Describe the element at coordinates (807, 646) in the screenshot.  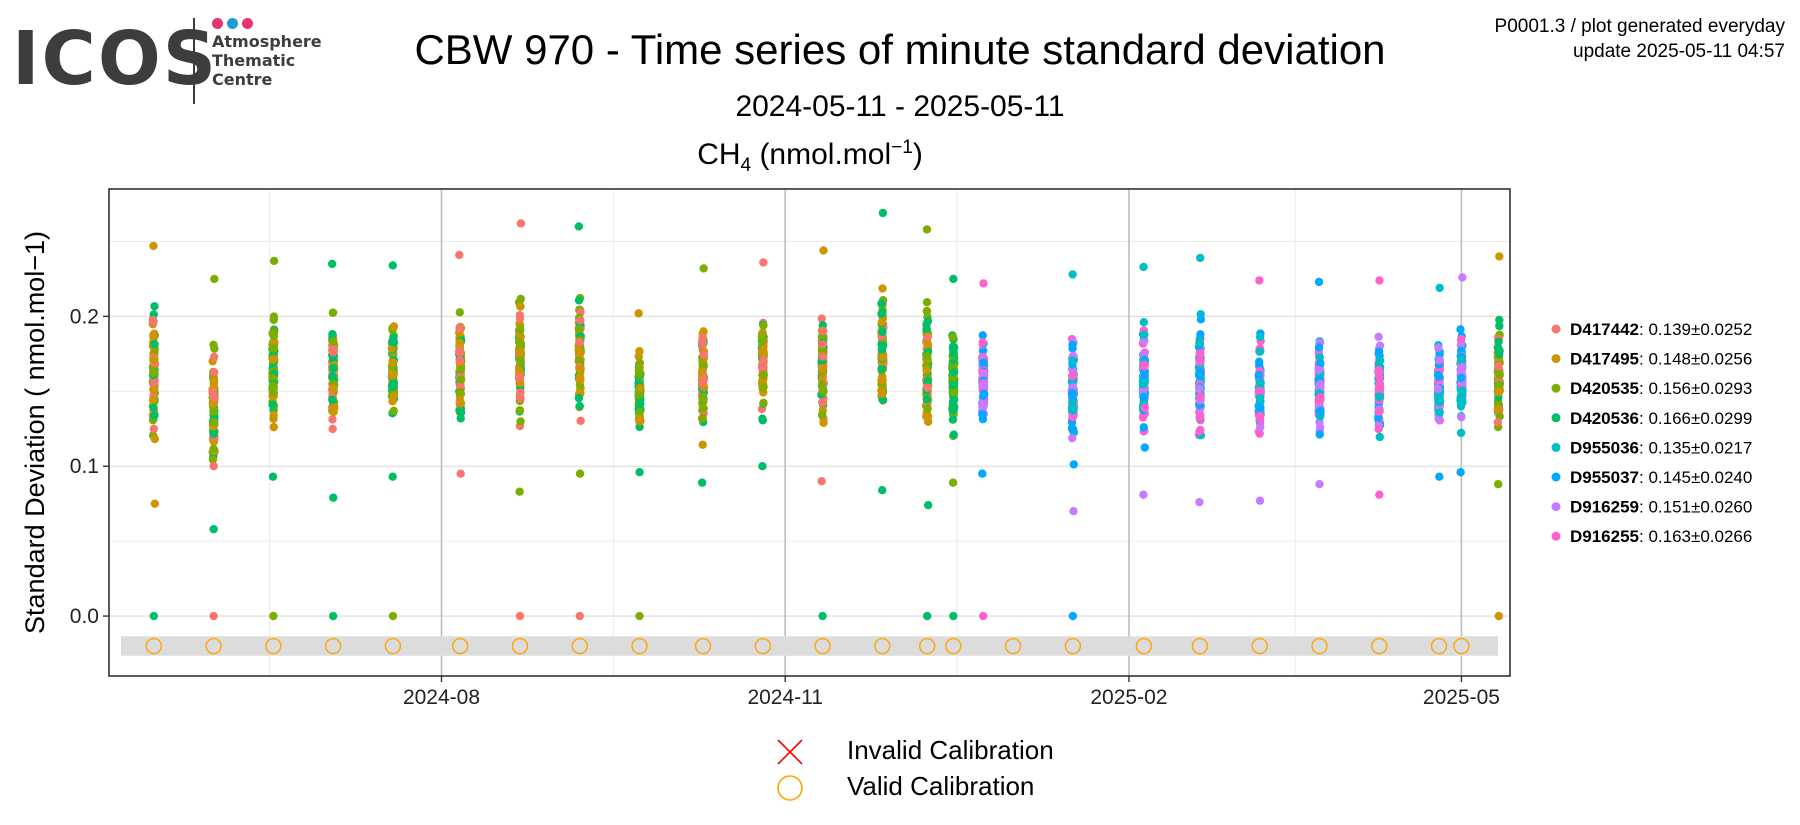
I see `calibration-markers` at that location.